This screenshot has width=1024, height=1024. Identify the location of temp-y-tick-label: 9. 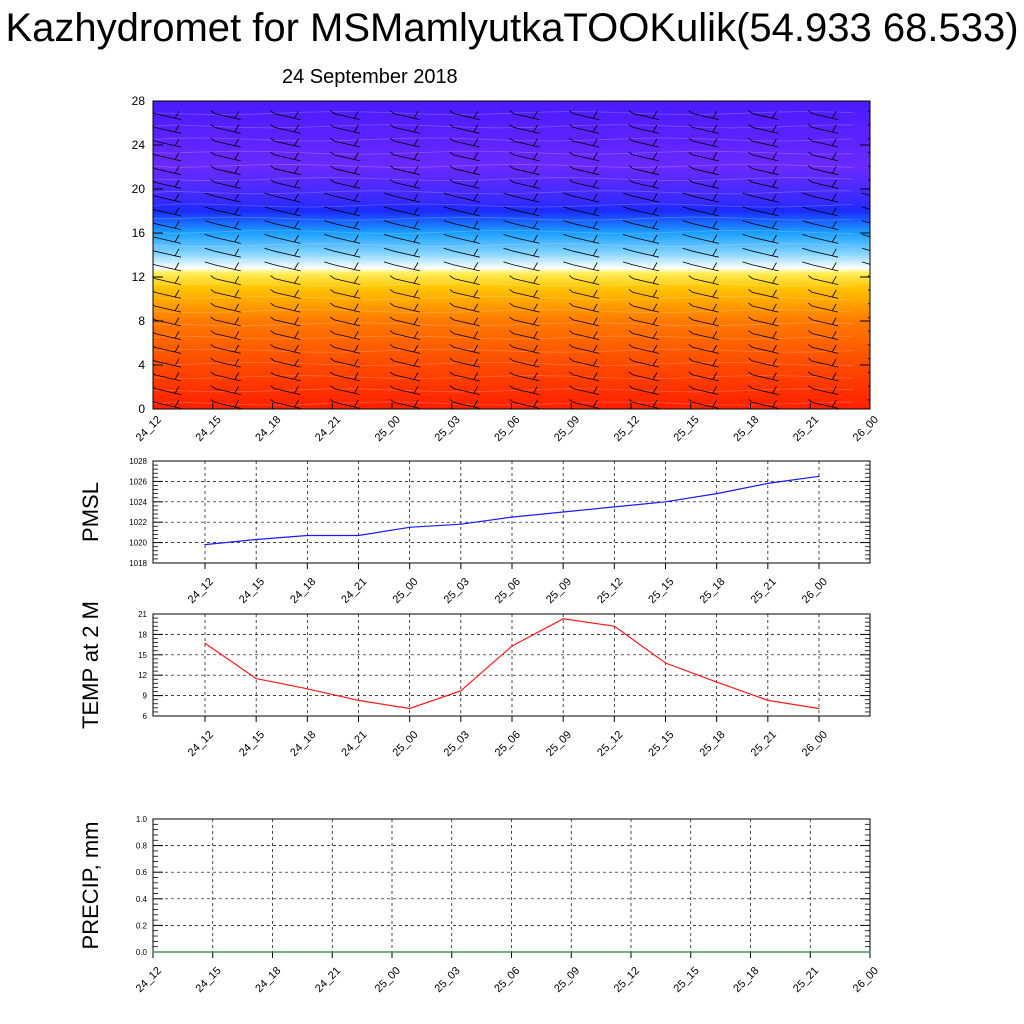
(145, 696).